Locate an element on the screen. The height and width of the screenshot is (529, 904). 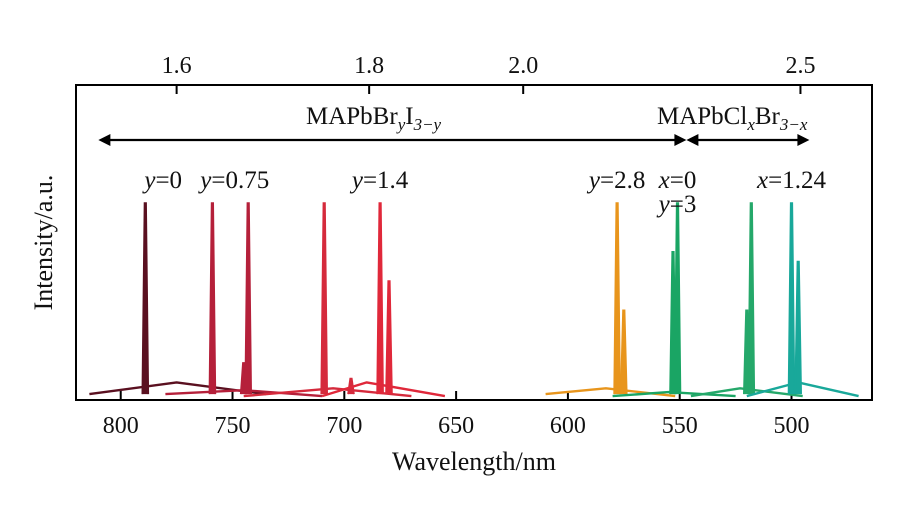
top-tick-label: 1.6 is located at coordinates (177, 66).